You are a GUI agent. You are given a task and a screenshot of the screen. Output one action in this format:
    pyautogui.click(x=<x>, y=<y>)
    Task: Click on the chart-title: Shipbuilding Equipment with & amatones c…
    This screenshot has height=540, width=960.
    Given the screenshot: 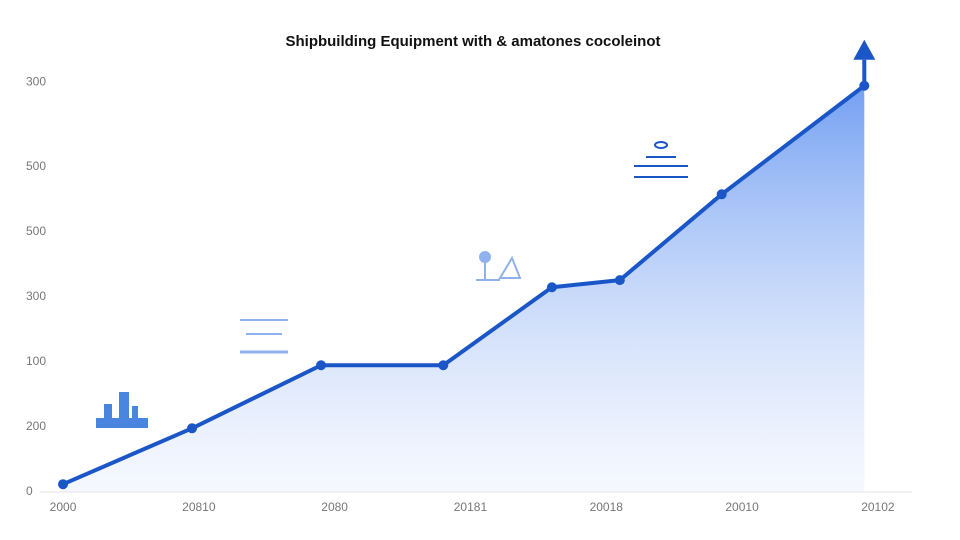 What is the action you would take?
    pyautogui.click(x=472, y=41)
    